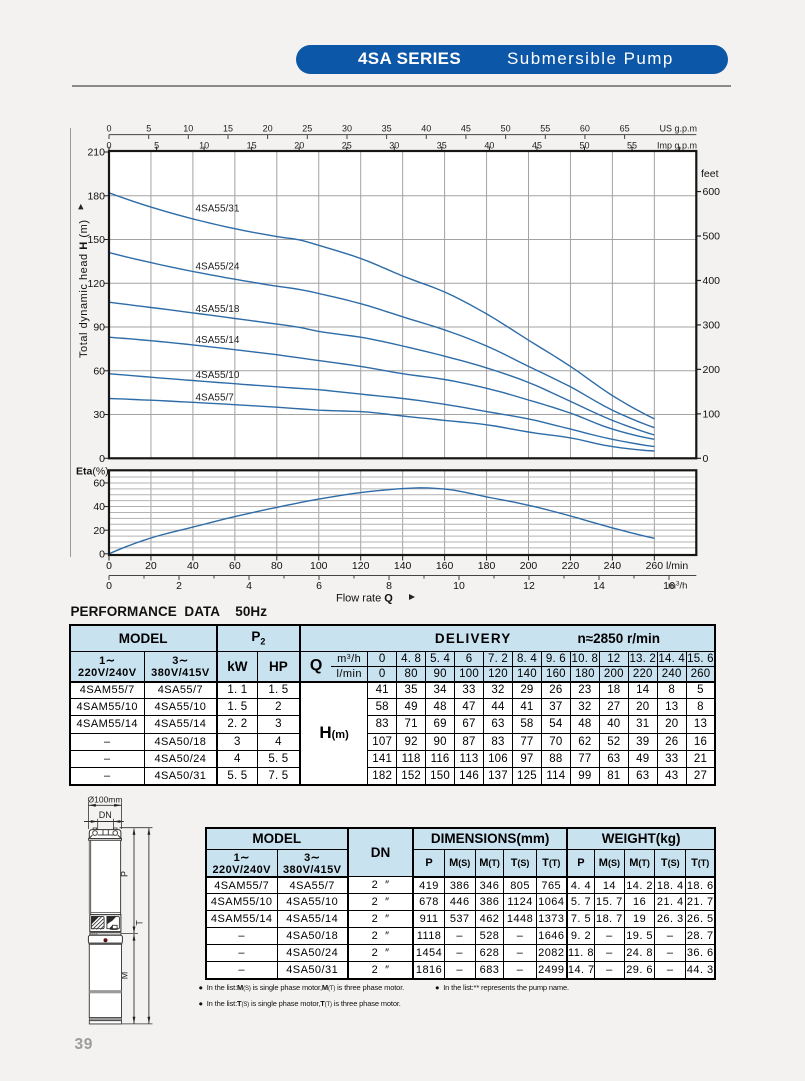  What do you see at coordinates (655, 566) in the screenshot?
I see `svg-text: 260` at bounding box center [655, 566].